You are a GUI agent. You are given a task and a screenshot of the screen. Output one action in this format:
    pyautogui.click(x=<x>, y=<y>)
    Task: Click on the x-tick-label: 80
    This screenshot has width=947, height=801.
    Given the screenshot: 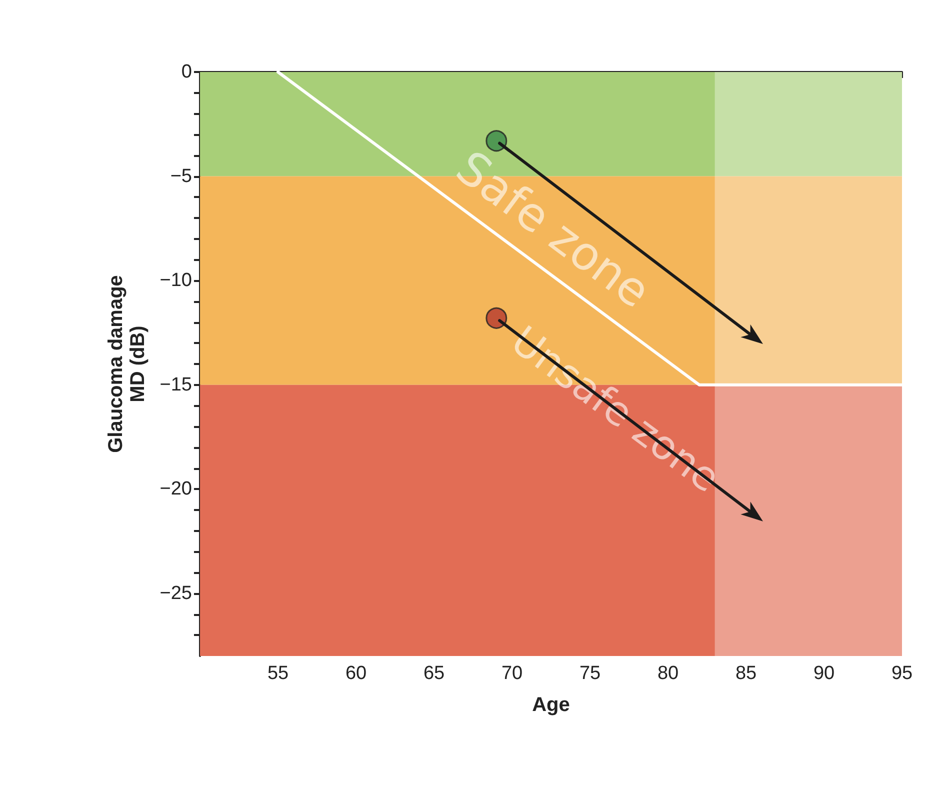 What is the action you would take?
    pyautogui.click(x=668, y=673)
    